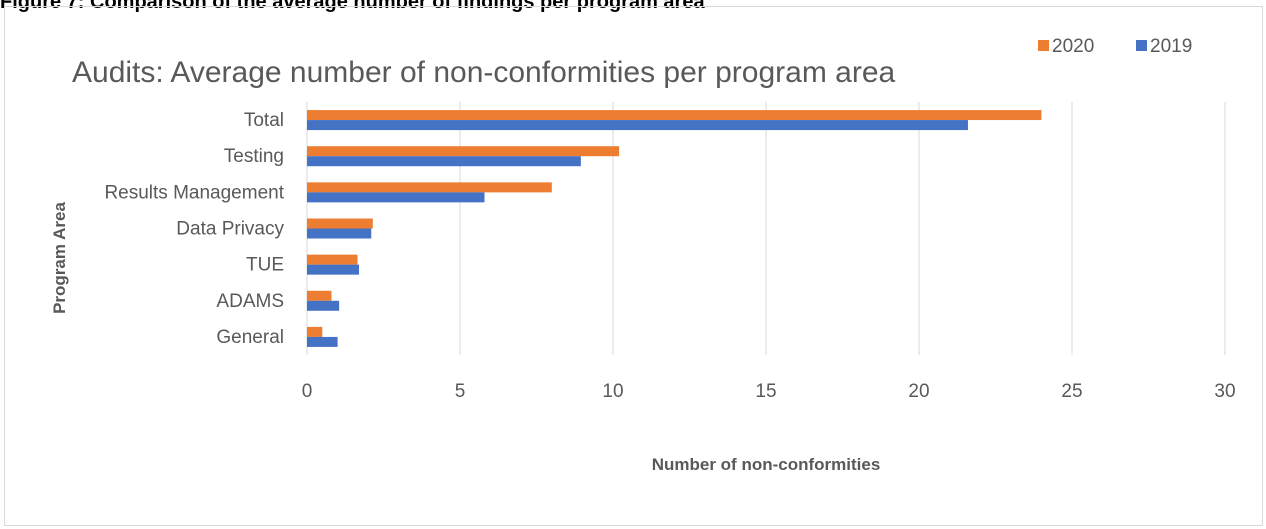 This screenshot has width=1266, height=529. What do you see at coordinates (765, 391) in the screenshot?
I see `x-tick-label: 15` at bounding box center [765, 391].